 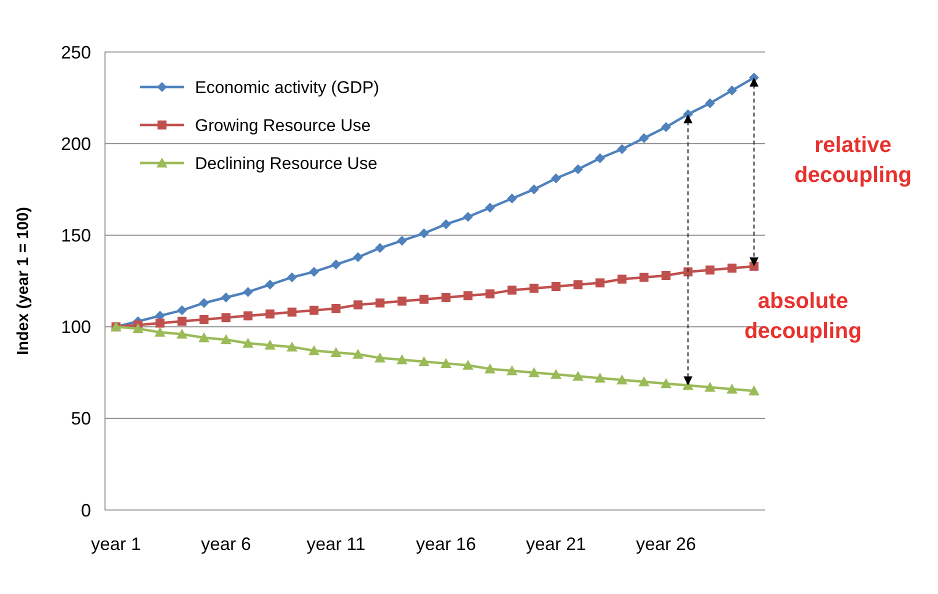 I want to click on y-tick-label: 100, so click(x=75, y=327).